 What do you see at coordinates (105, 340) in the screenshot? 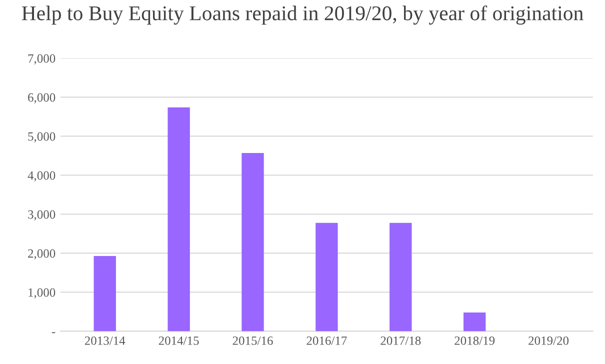
I see `x-tick-label: 2013/14` at bounding box center [105, 340].